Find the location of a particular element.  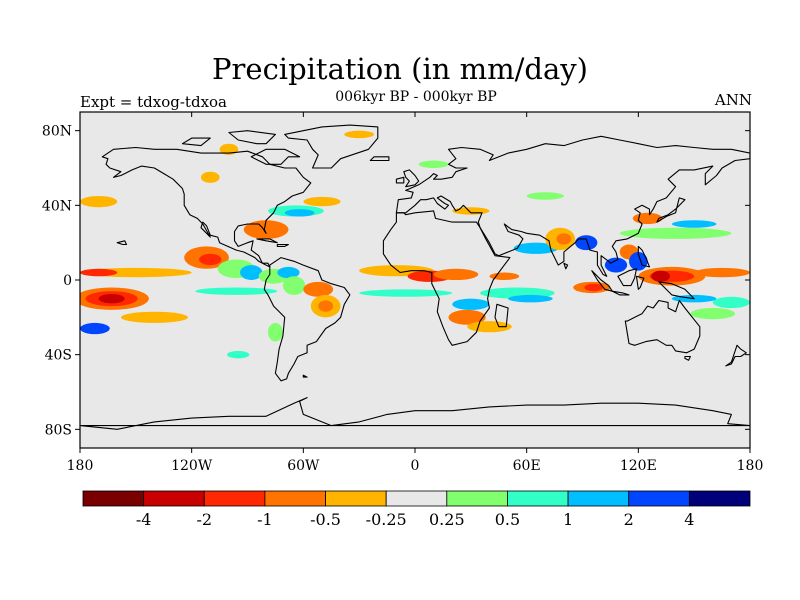

season-label: ANN is located at coordinates (733, 100).